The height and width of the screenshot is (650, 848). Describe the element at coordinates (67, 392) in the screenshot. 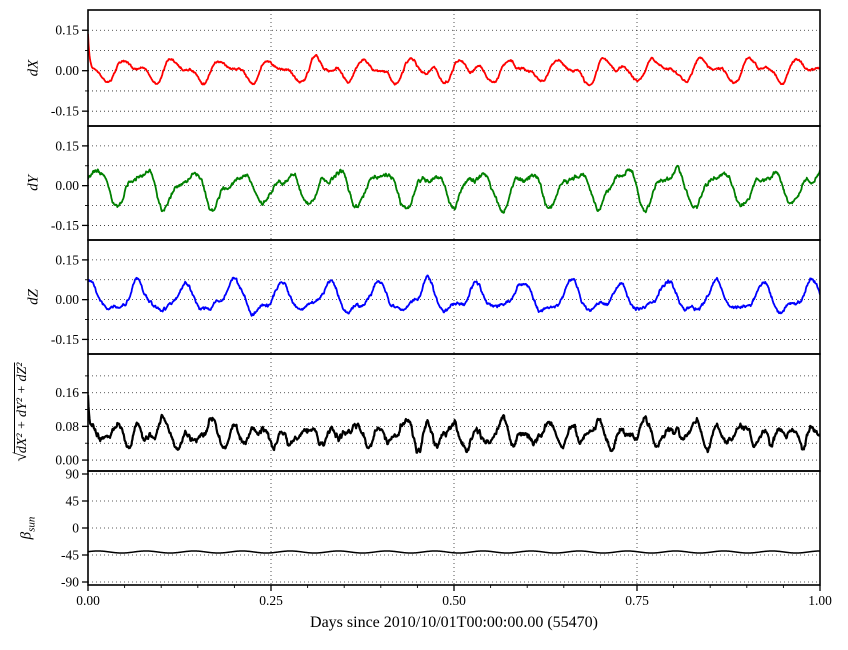

I see `y-tick-label: 0.16` at that location.